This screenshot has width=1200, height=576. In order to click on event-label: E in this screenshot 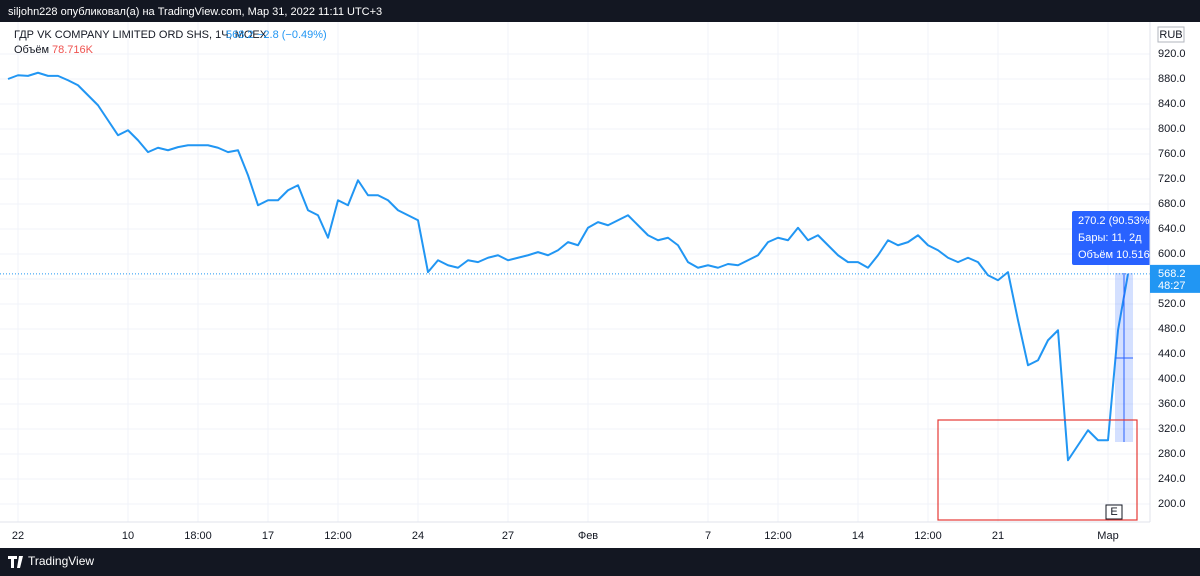, I will do `click(1113, 512)`.